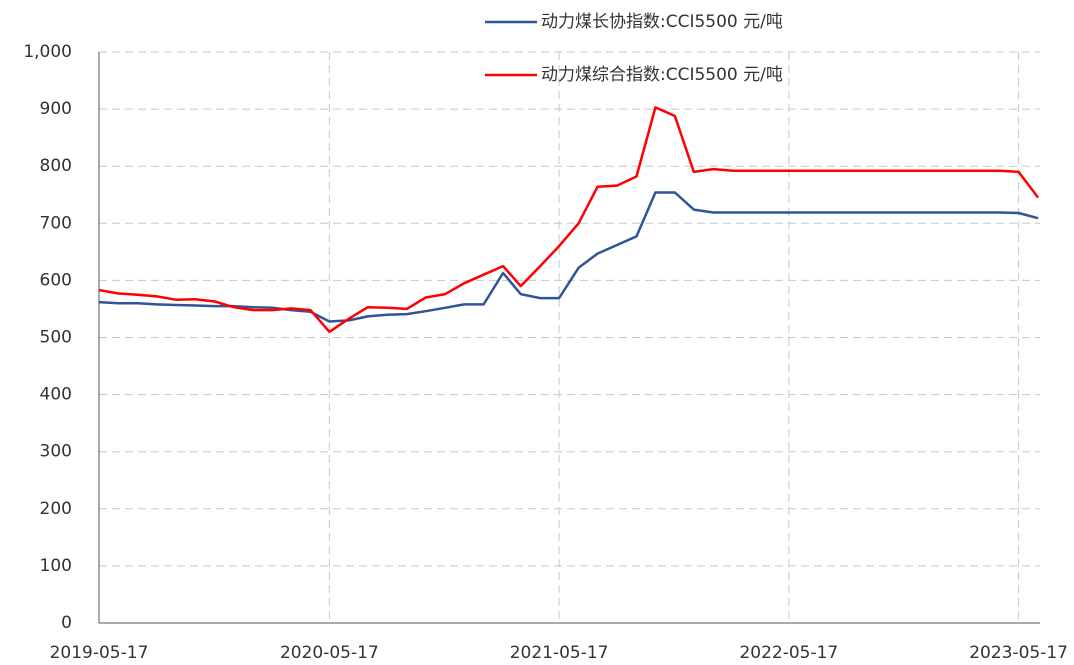 The height and width of the screenshot is (665, 1074). What do you see at coordinates (662, 75) in the screenshot?
I see `legend-label: 动力煤综合指数:CCI5500 元/吨` at bounding box center [662, 75].